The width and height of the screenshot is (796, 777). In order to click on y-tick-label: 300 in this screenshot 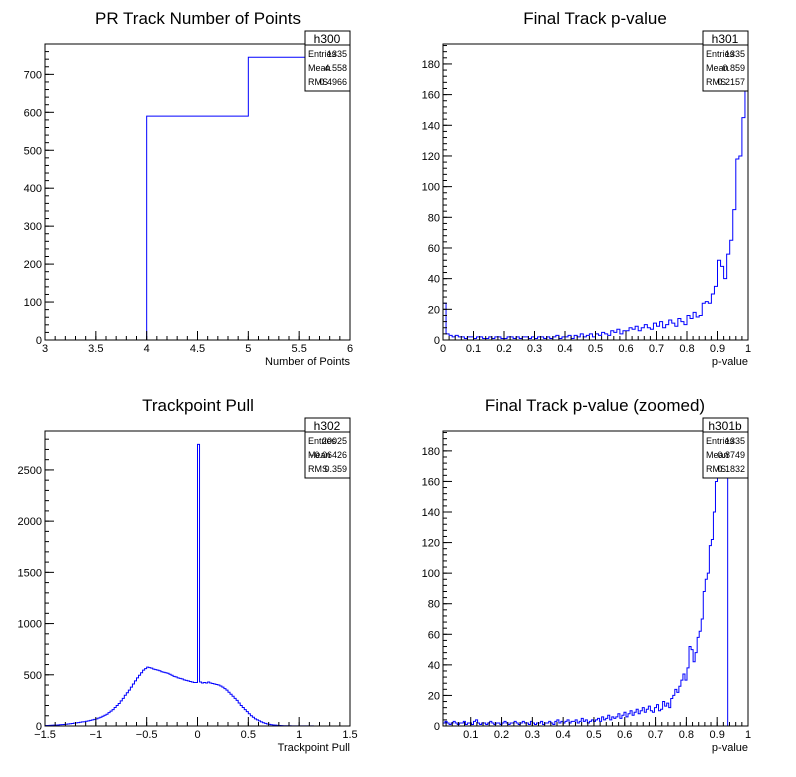, I will do `click(33, 227)`.